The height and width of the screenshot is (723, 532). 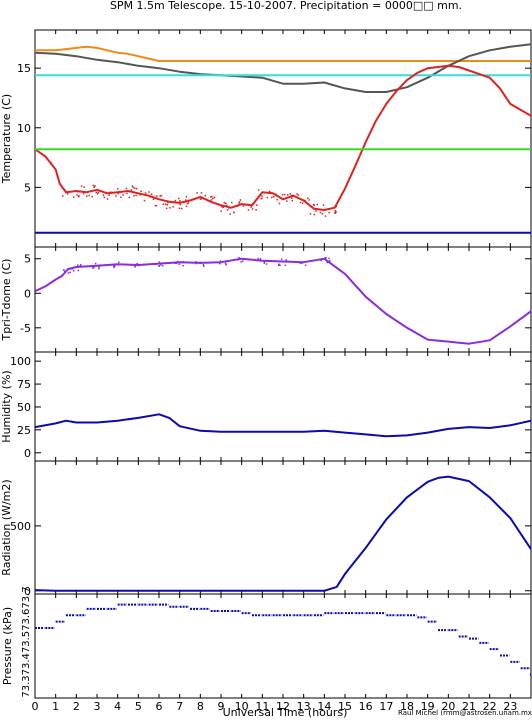 What do you see at coordinates (283, 53) in the screenshot?
I see `temperature-series-orange` at bounding box center [283, 53].